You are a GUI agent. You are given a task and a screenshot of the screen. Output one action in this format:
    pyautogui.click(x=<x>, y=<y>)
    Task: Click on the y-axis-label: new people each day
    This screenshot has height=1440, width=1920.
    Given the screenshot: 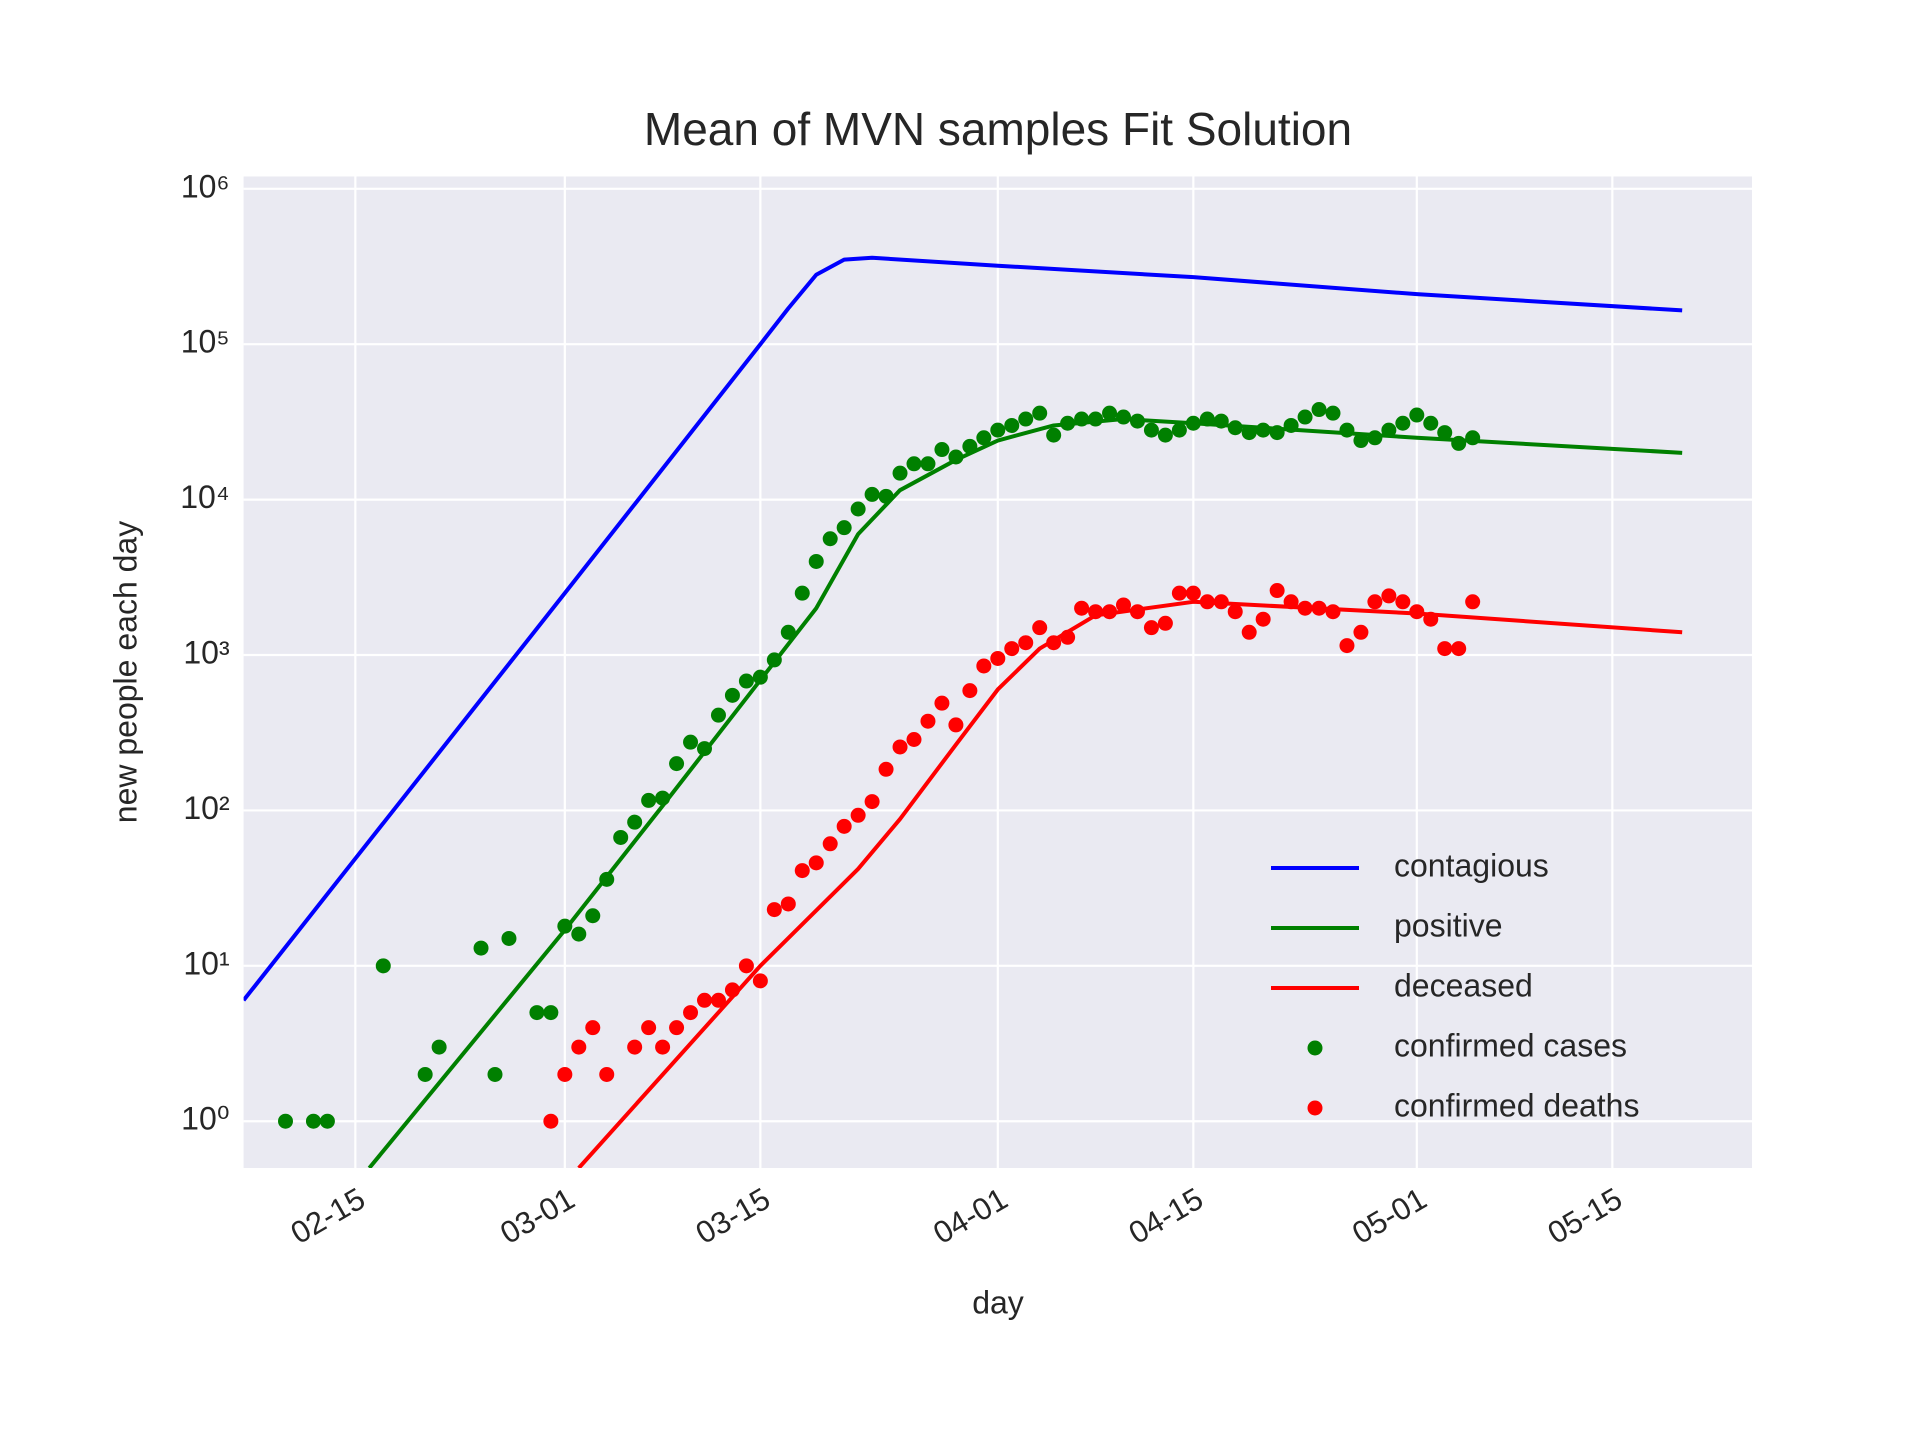 What is the action you would take?
    pyautogui.click(x=125, y=672)
    